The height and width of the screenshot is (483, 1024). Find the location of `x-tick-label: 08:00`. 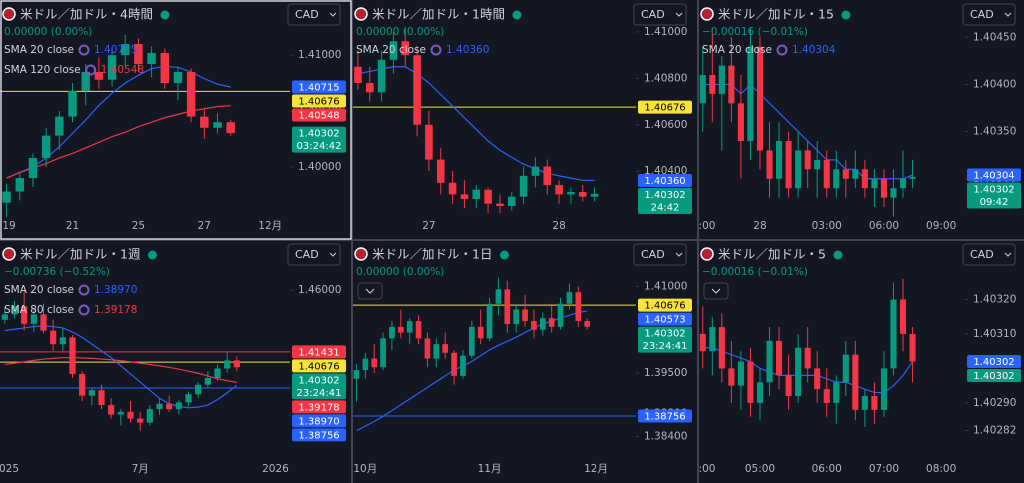

x-tick-label: 08:00 is located at coordinates (941, 469).